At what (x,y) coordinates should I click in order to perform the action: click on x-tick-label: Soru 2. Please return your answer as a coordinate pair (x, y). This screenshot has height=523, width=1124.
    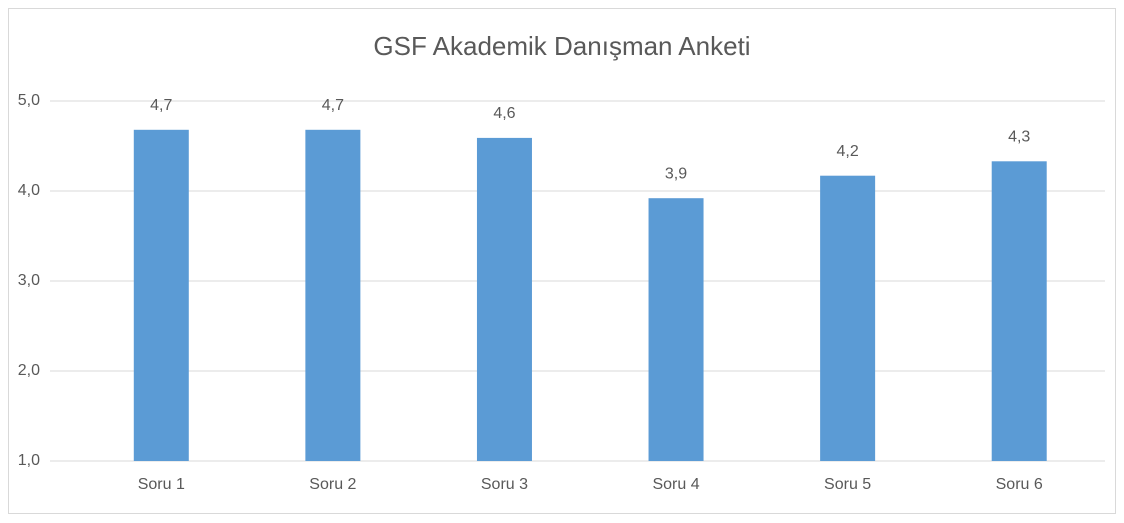
    Looking at the image, I should click on (332, 484).